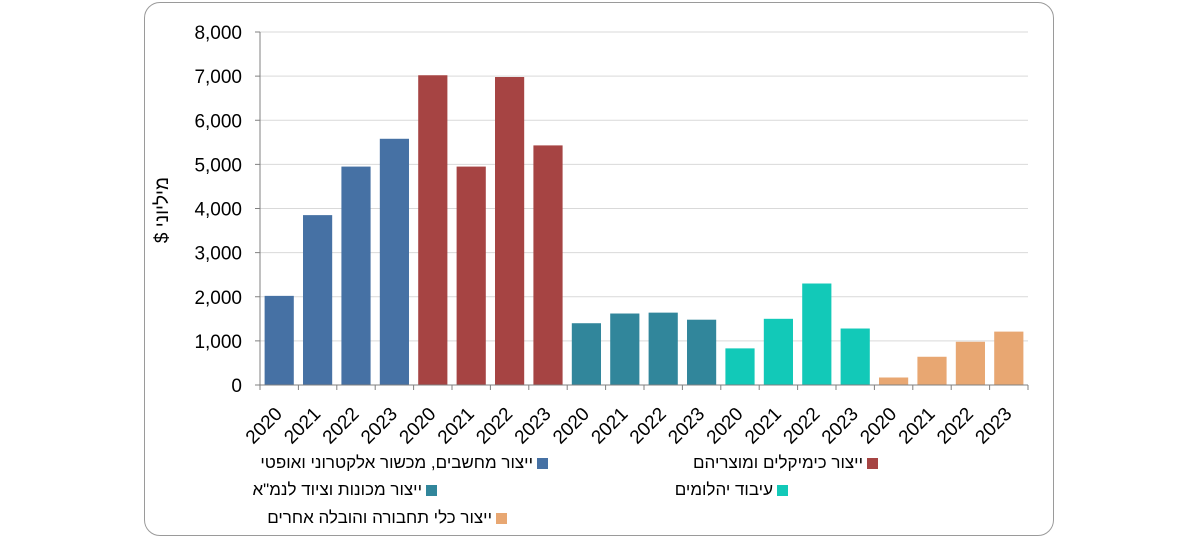 This screenshot has height=539, width=1200. Describe the element at coordinates (379, 517) in the screenshot. I see `legend-label: ייצור כלי תחבורה והובלה אחרים` at that location.